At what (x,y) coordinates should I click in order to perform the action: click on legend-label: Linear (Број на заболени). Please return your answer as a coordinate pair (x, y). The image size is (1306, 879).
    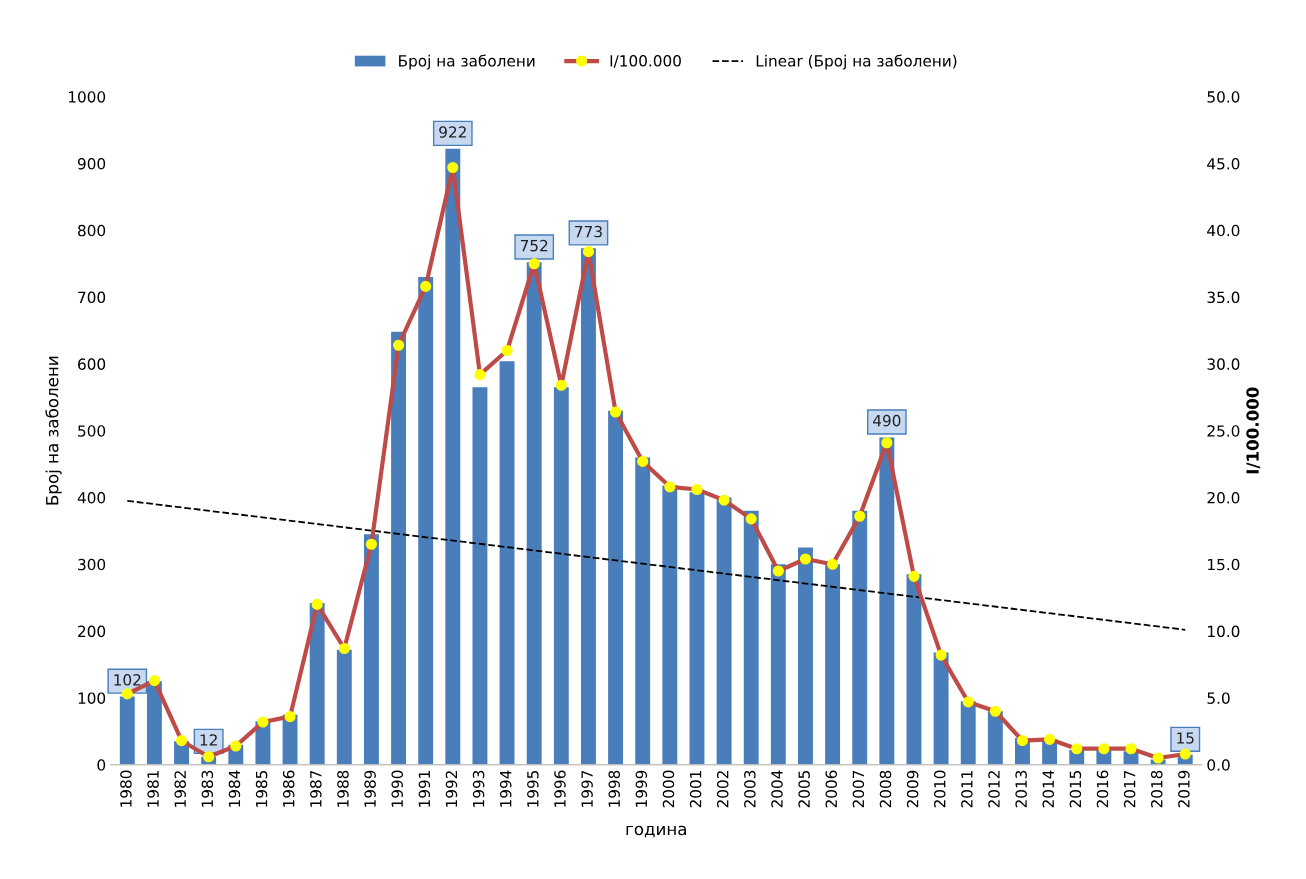
    Looking at the image, I should click on (856, 62).